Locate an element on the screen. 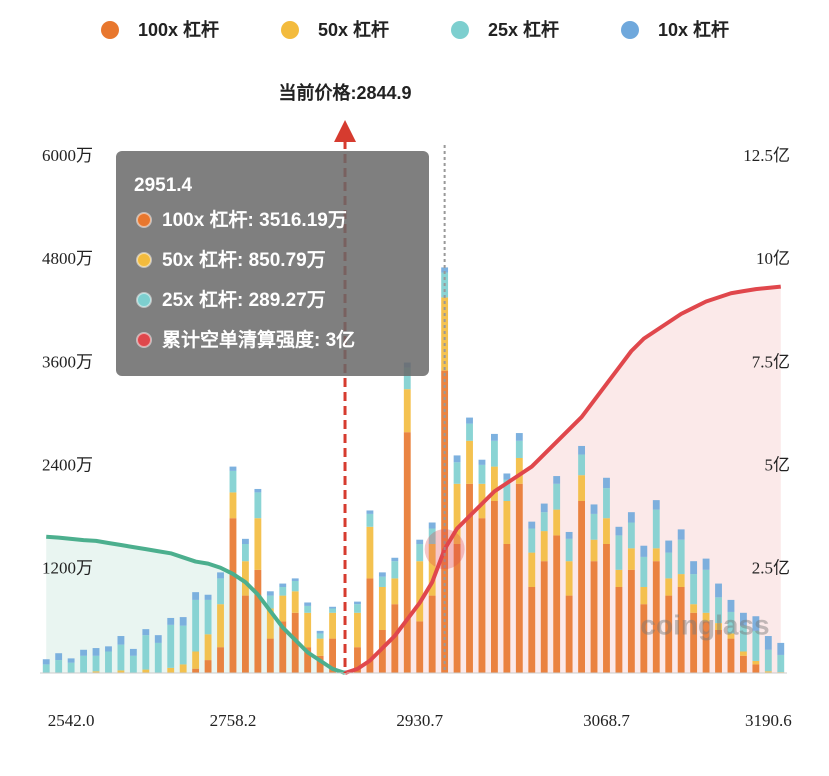 The width and height of the screenshot is (829, 776). legend-label: 50x 杠杆 is located at coordinates (353, 29).